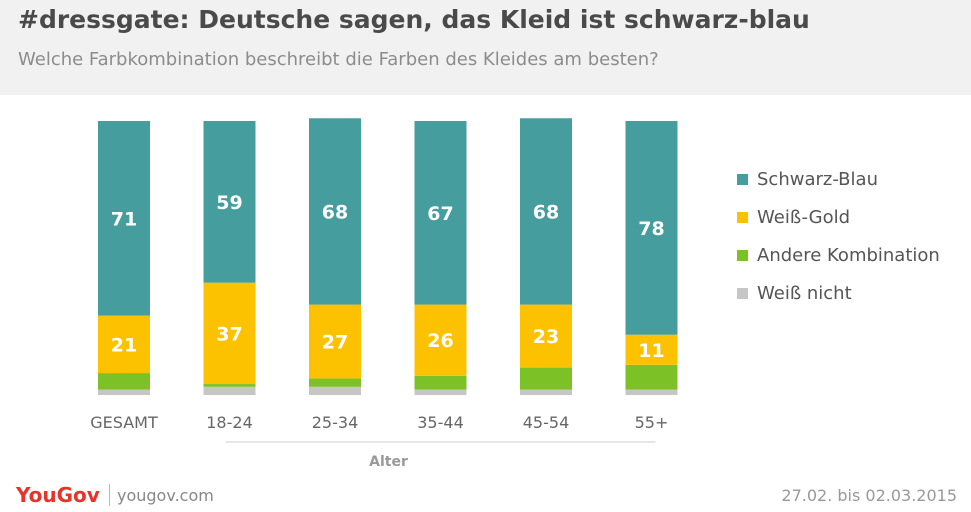  Describe the element at coordinates (742, 293) in the screenshot. I see `legend-swatch-weiss-nicht` at that location.